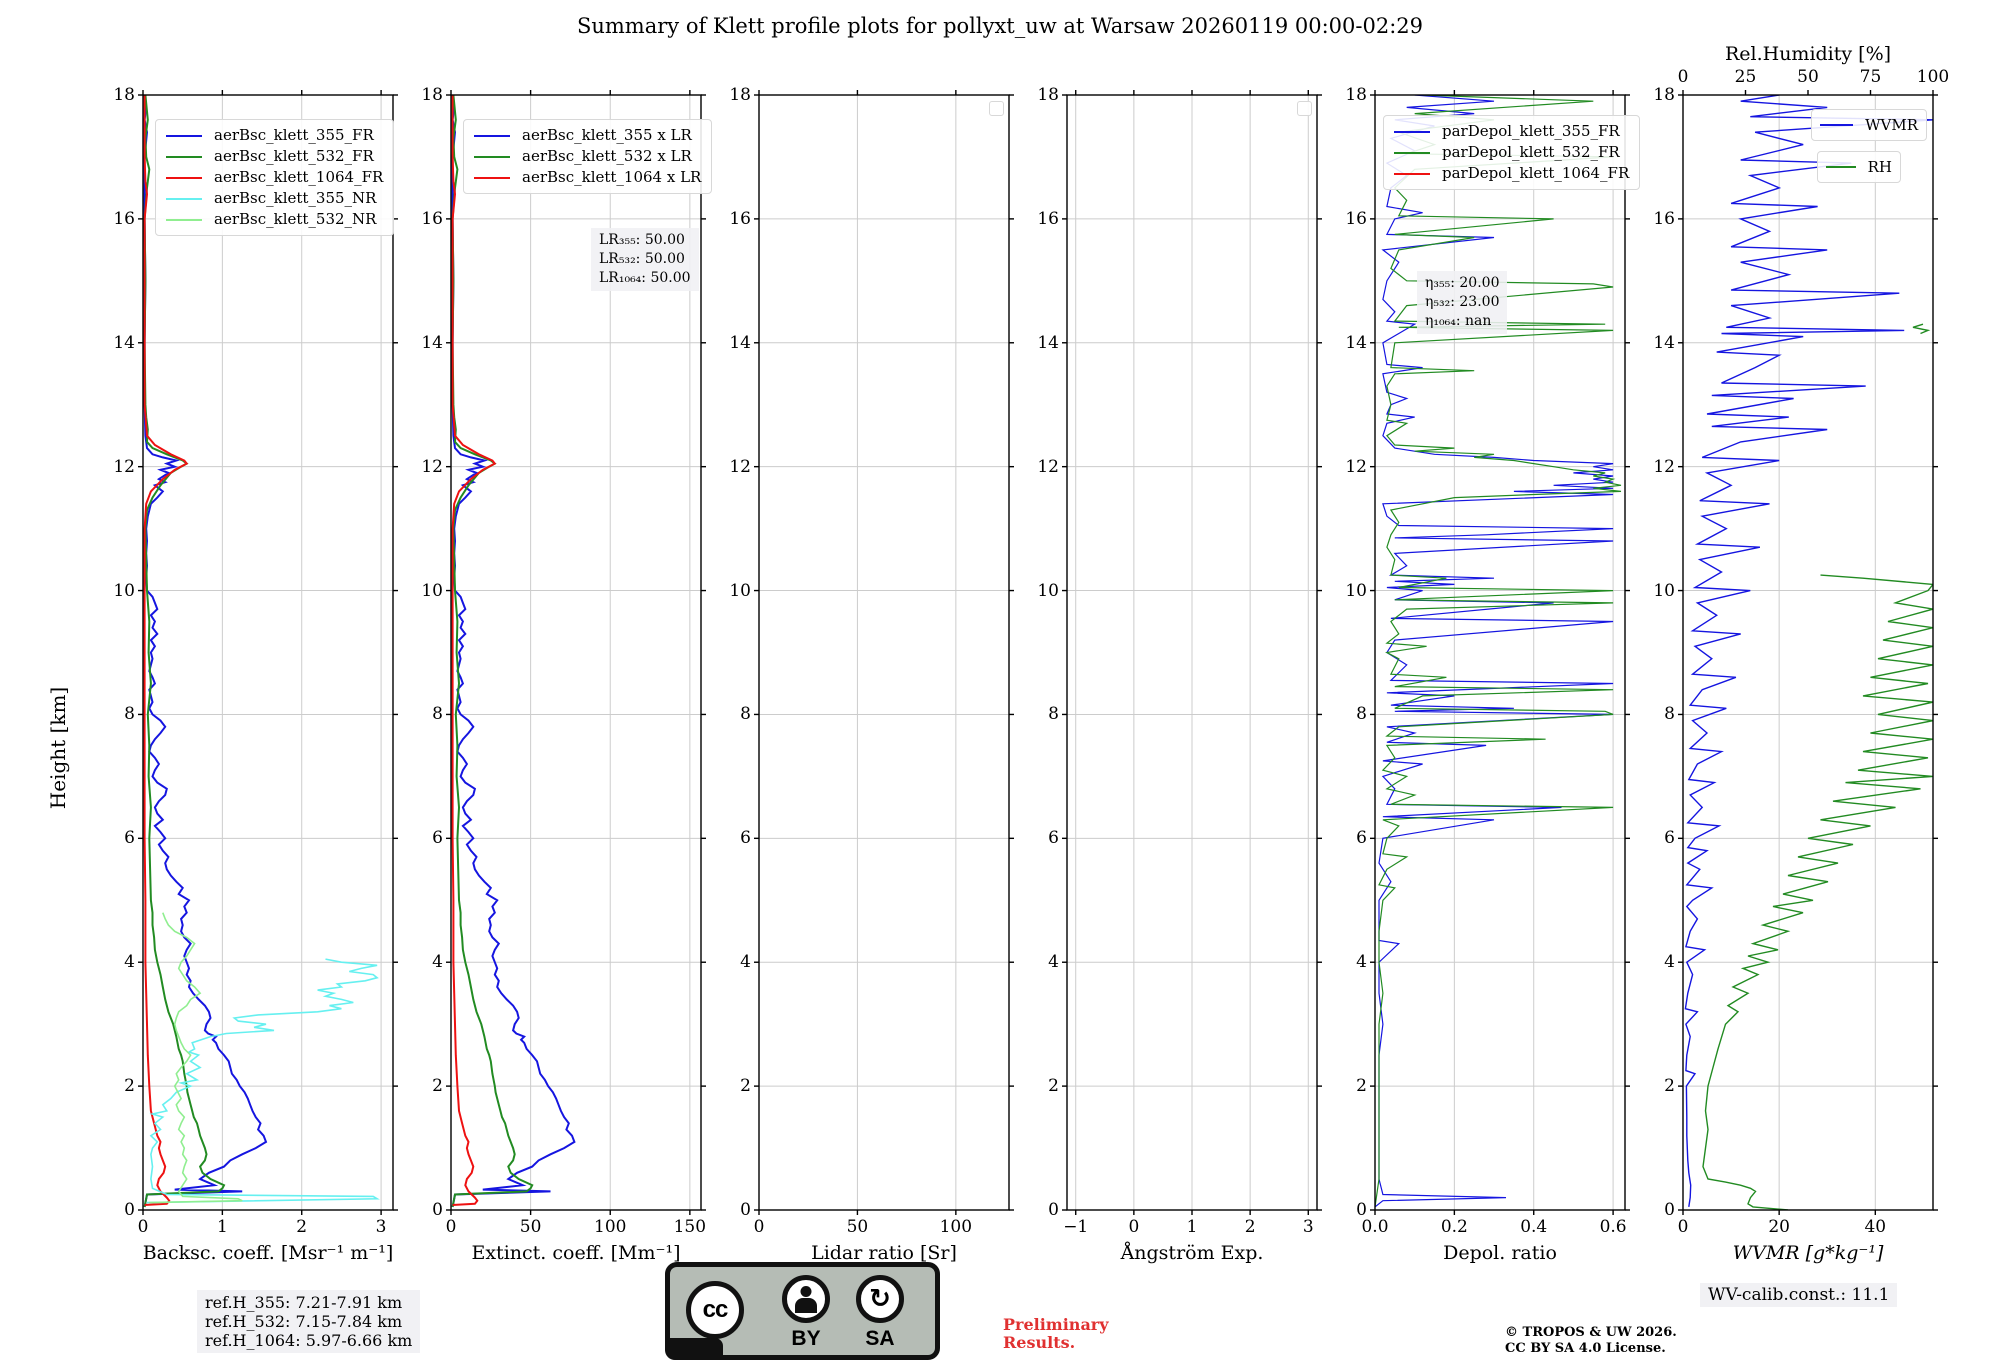 The height and width of the screenshot is (1360, 2000). Describe the element at coordinates (645, 278) in the screenshot. I see `annotation-line: LR₁₀₆₄: 50.00` at that location.